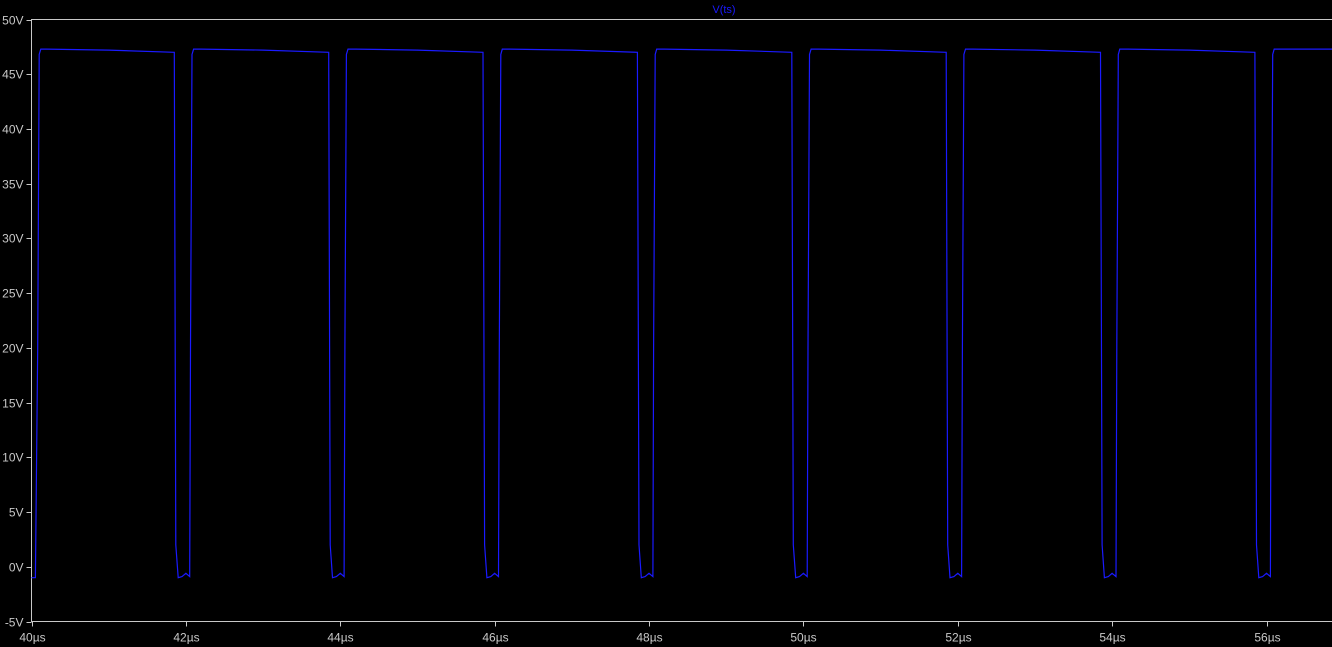 This screenshot has width=1332, height=647. I want to click on trace-title: V(ts), so click(723, 10).